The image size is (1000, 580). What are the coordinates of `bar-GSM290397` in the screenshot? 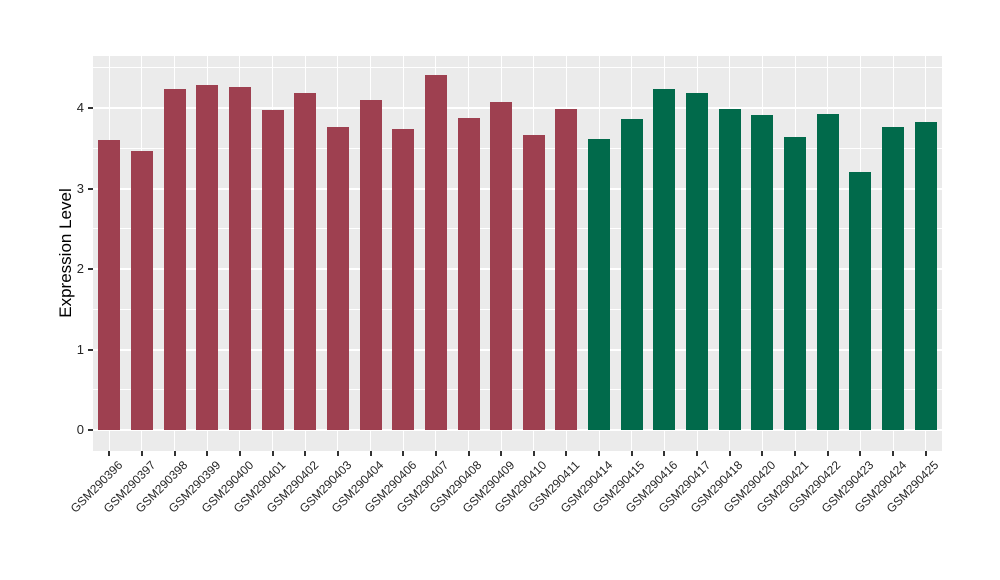 It's located at (141, 290).